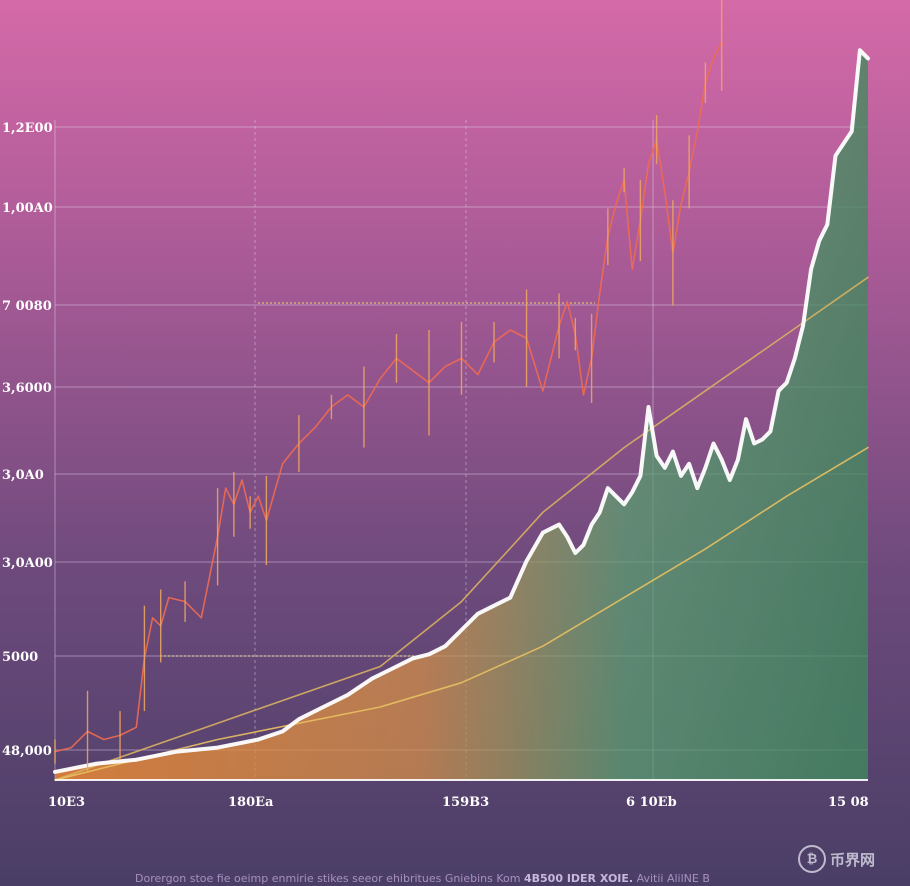 Image resolution: width=910 pixels, height=886 pixels. Describe the element at coordinates (812, 859) in the screenshot. I see `bitcoin-icon: ₿` at that location.